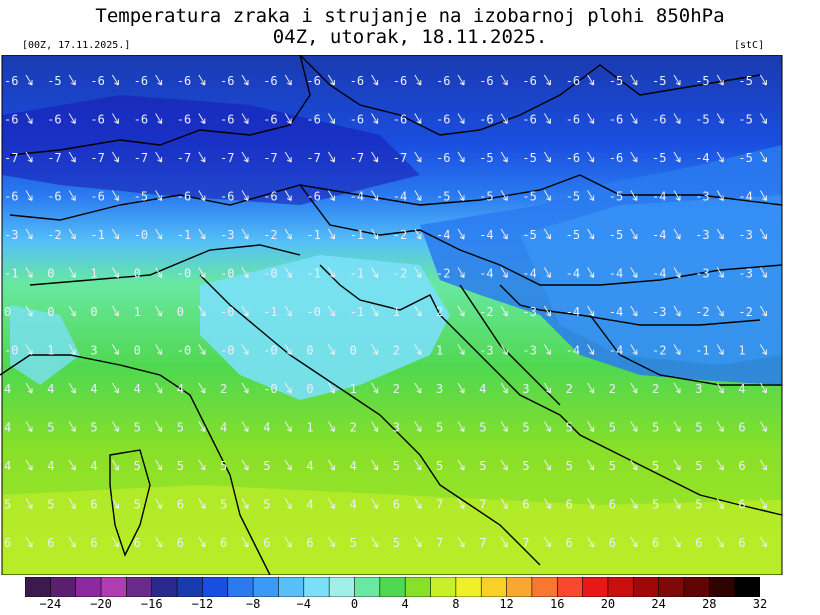  What do you see at coordinates (405, 604) in the screenshot?
I see `legend-tick: 4` at bounding box center [405, 604].